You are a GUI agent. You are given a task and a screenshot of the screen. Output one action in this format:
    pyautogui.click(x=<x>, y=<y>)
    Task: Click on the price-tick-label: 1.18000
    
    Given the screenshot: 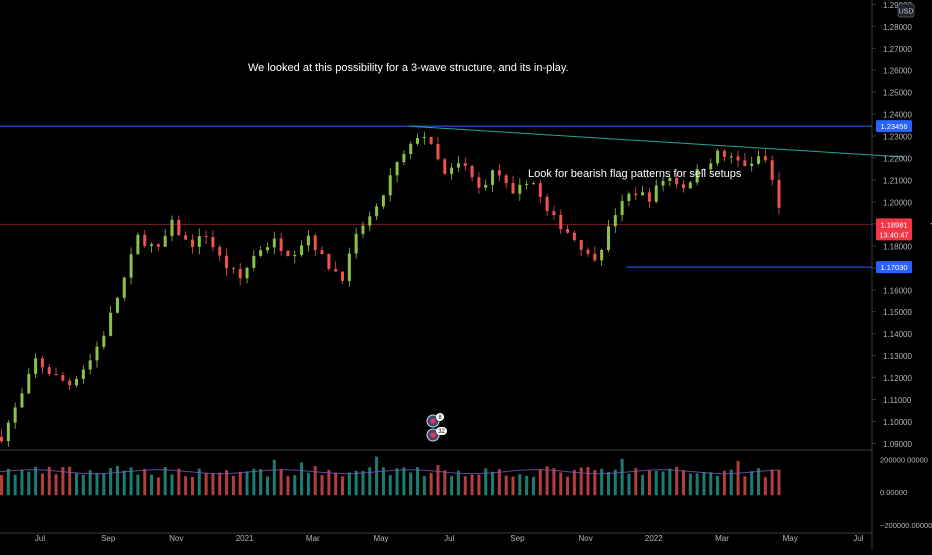 What is the action you would take?
    pyautogui.click(x=897, y=246)
    